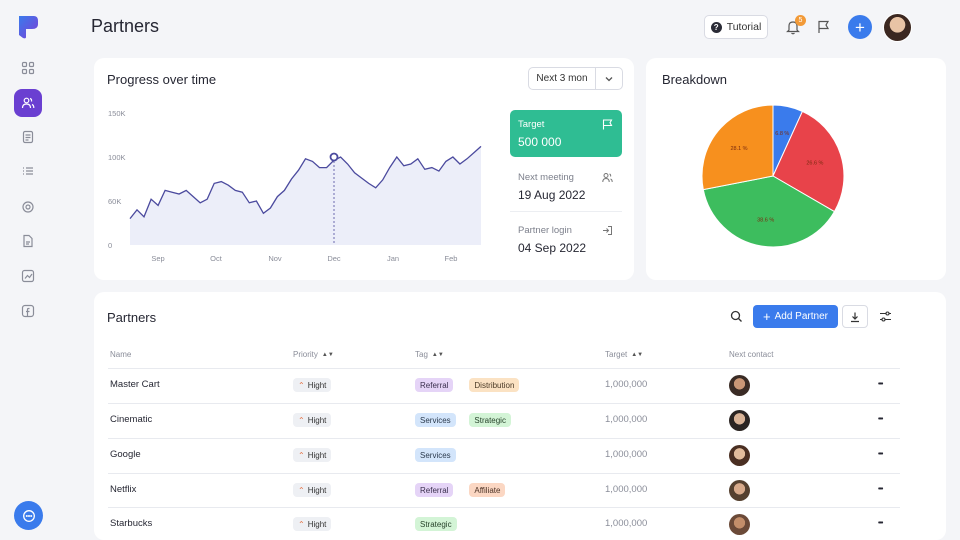 Image resolution: width=960 pixels, height=540 pixels. I want to click on chat-button, so click(28, 515).